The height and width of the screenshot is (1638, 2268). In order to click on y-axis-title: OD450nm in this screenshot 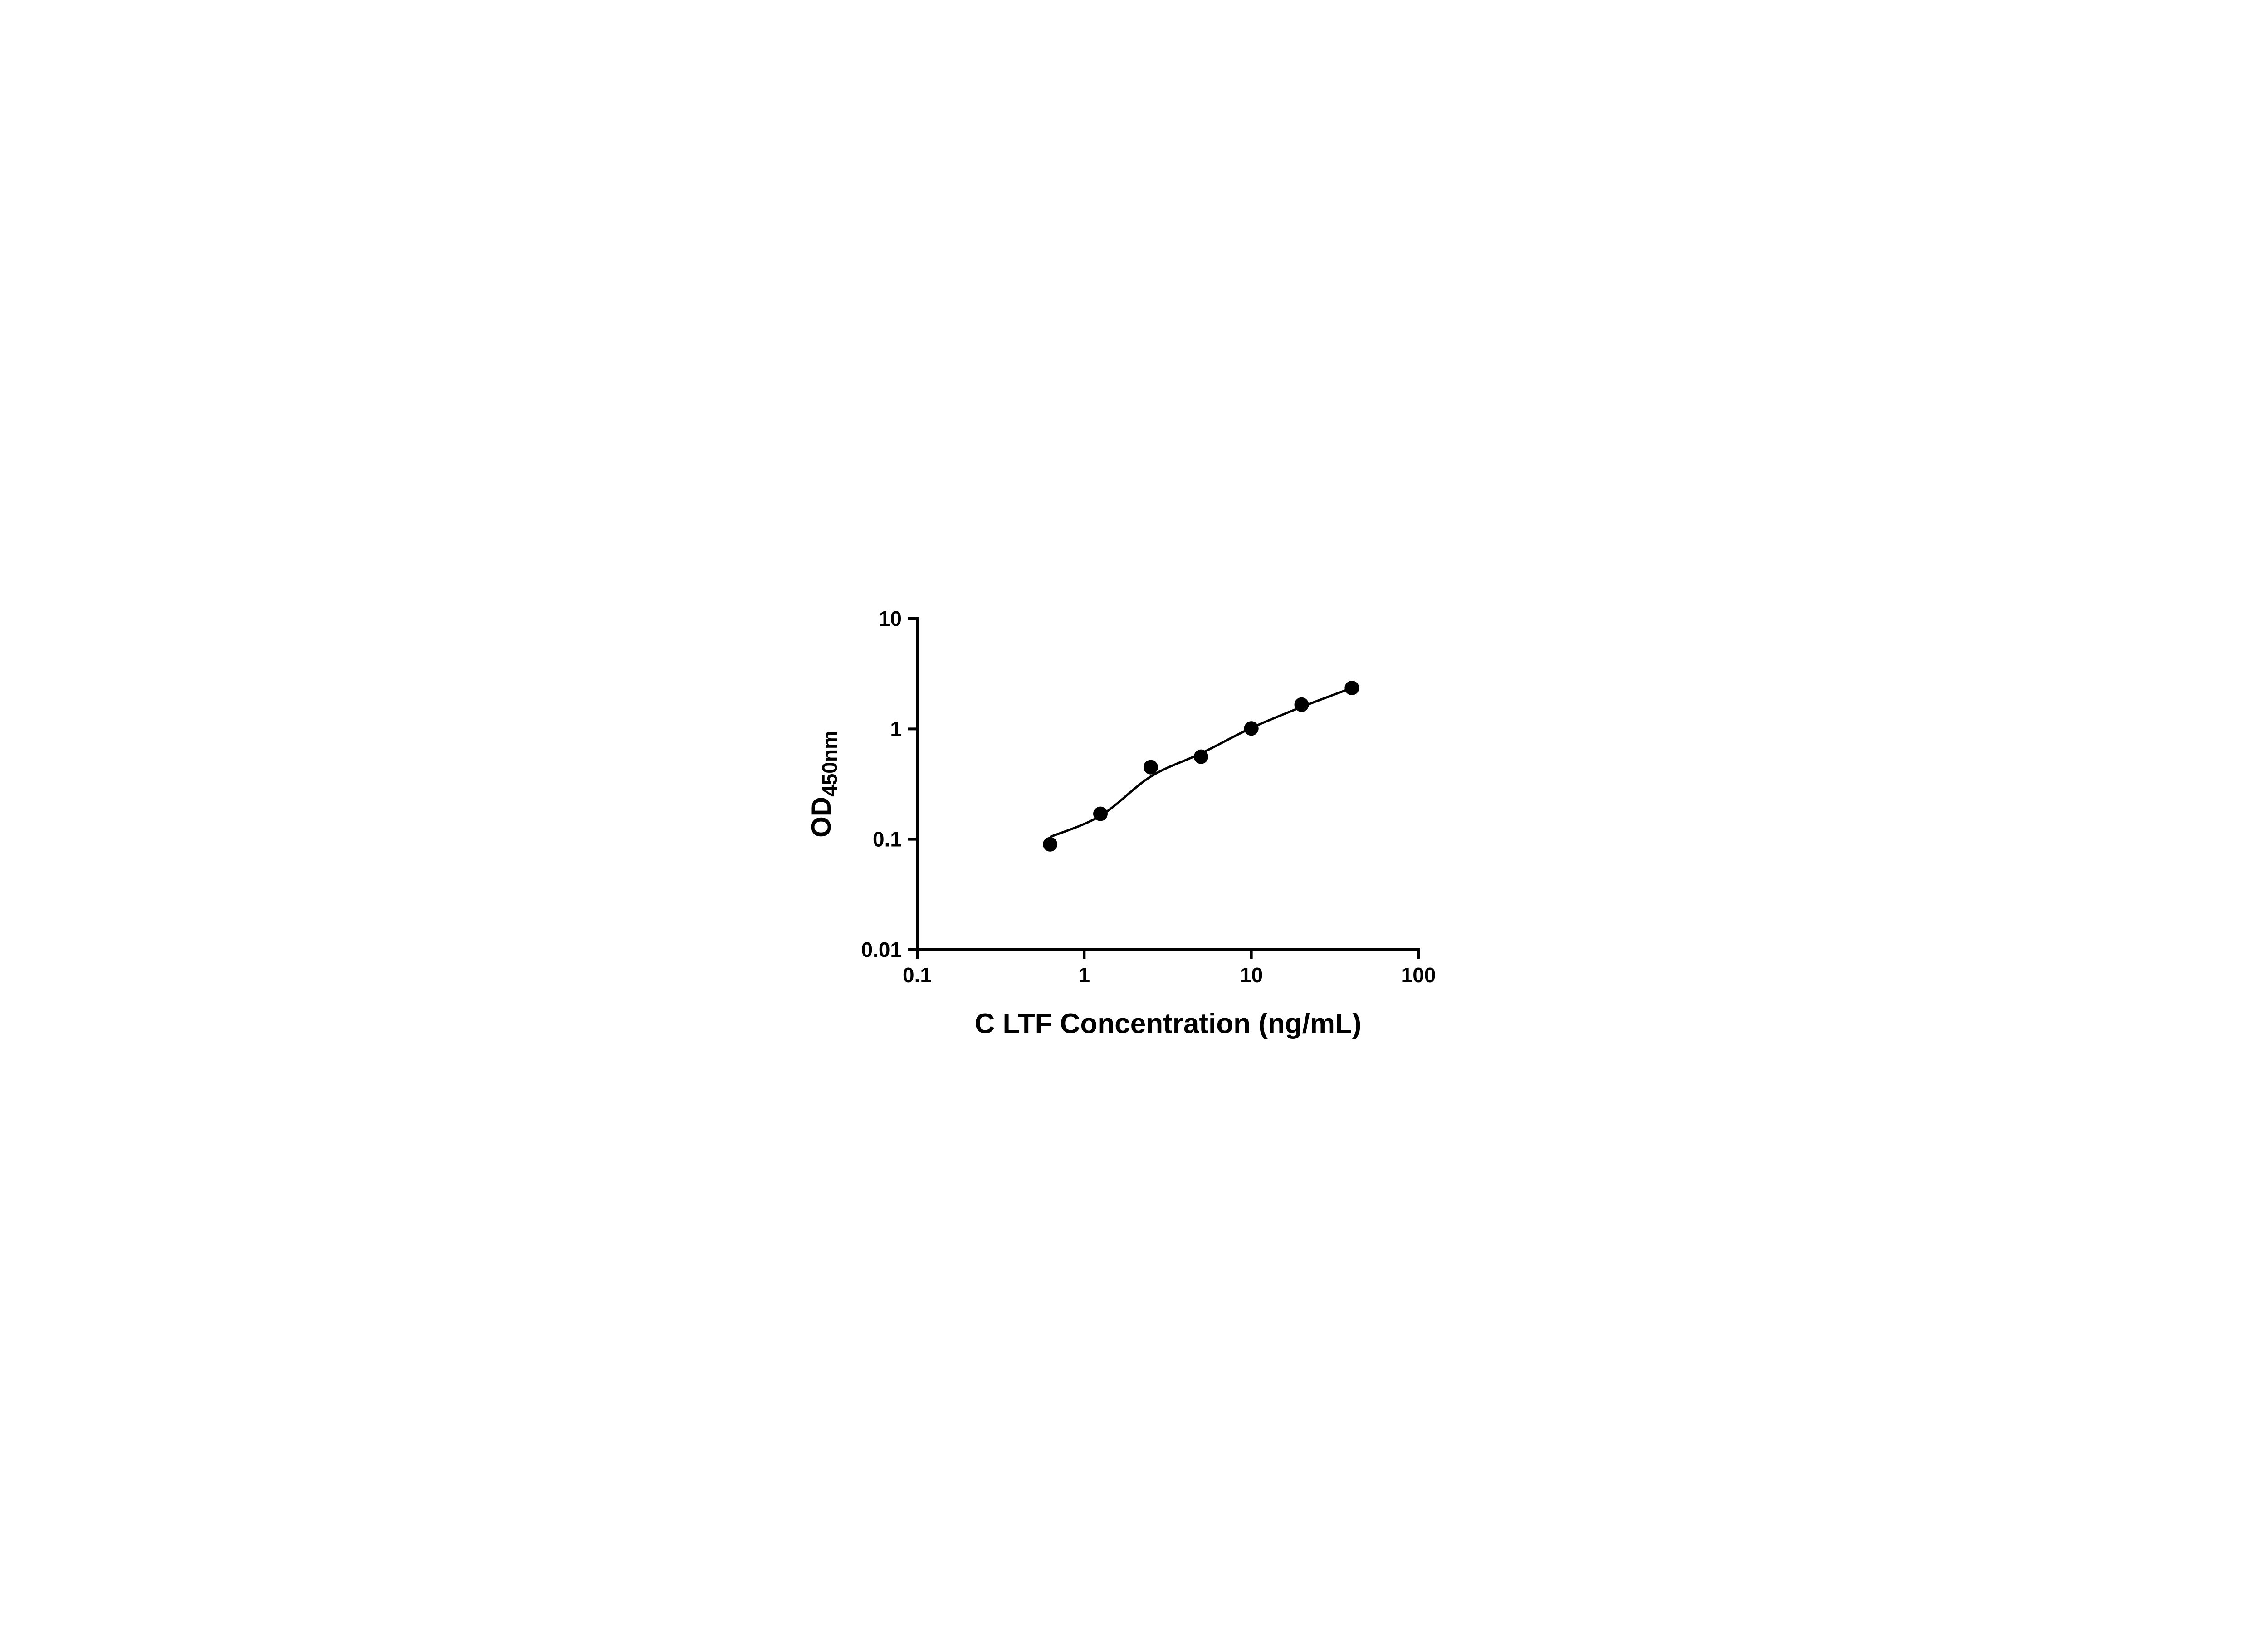, I will do `click(824, 784)`.